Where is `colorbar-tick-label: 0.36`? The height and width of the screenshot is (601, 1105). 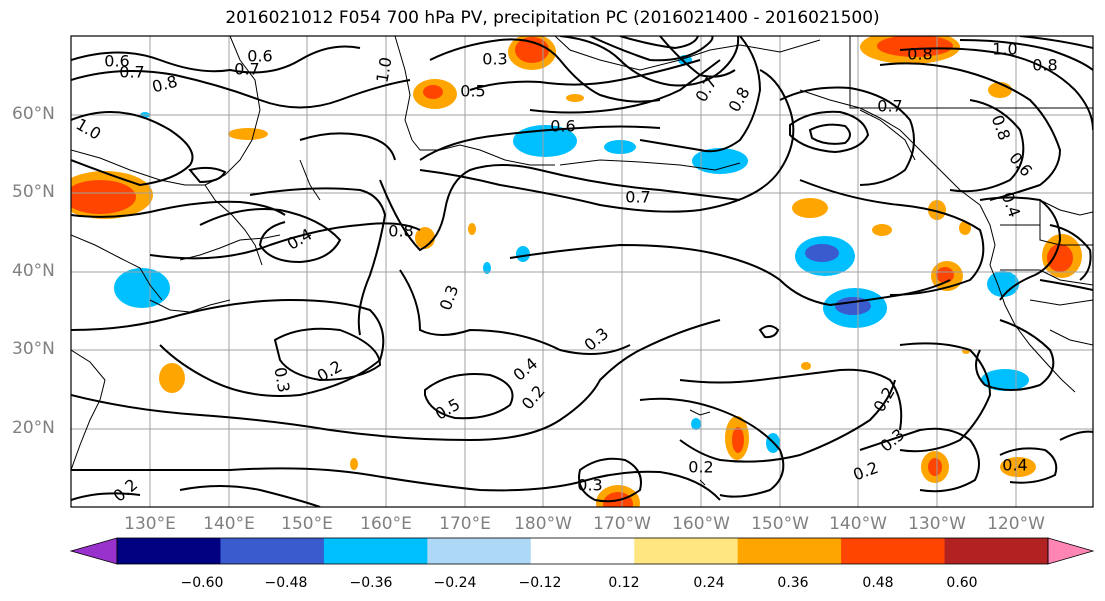
colorbar-tick-label: 0.36 is located at coordinates (793, 583).